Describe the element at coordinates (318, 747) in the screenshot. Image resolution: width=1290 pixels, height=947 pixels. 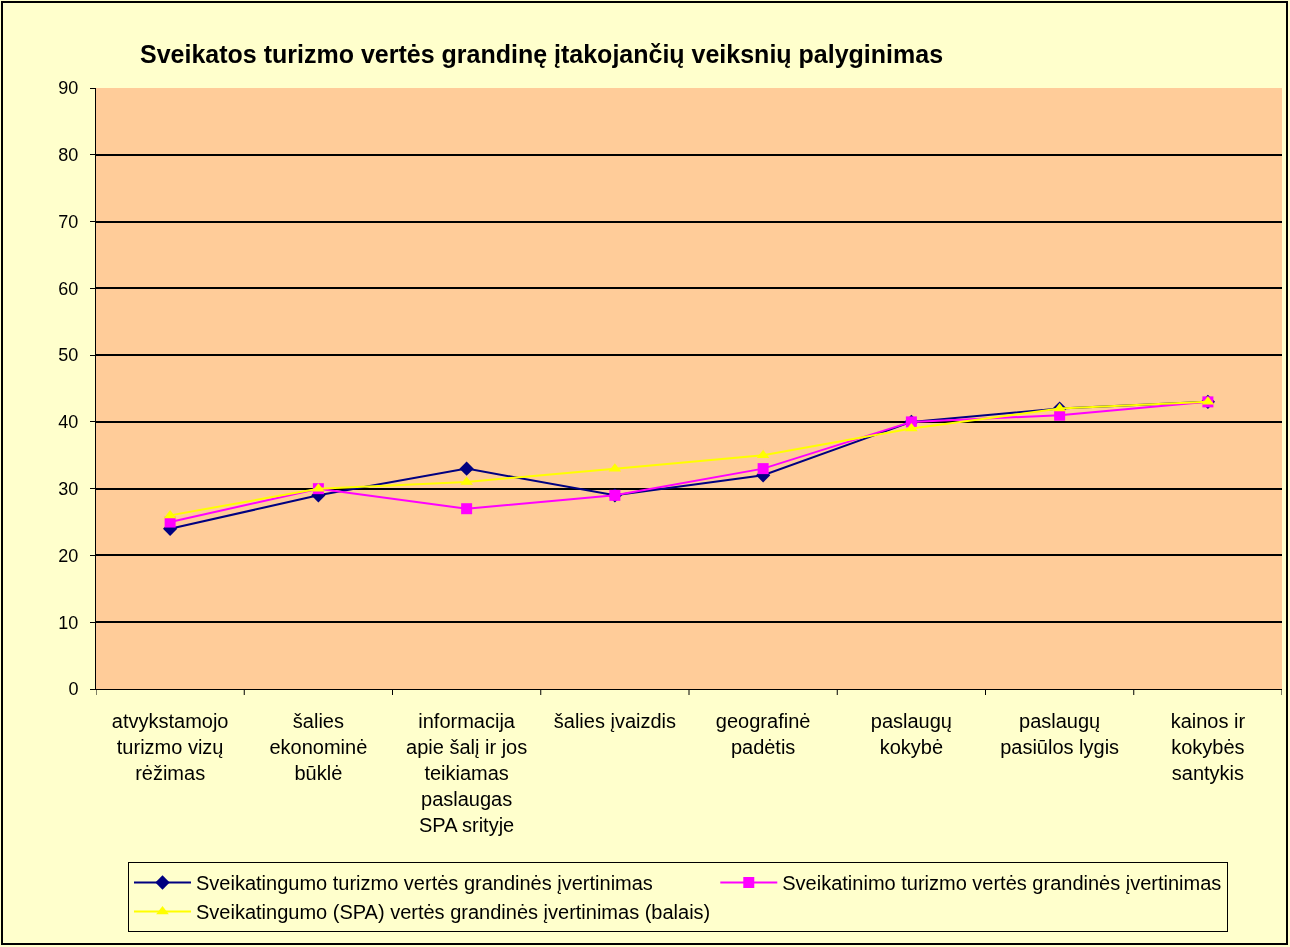
I see `x-tick-label: šalies ekonominė būklė` at that location.